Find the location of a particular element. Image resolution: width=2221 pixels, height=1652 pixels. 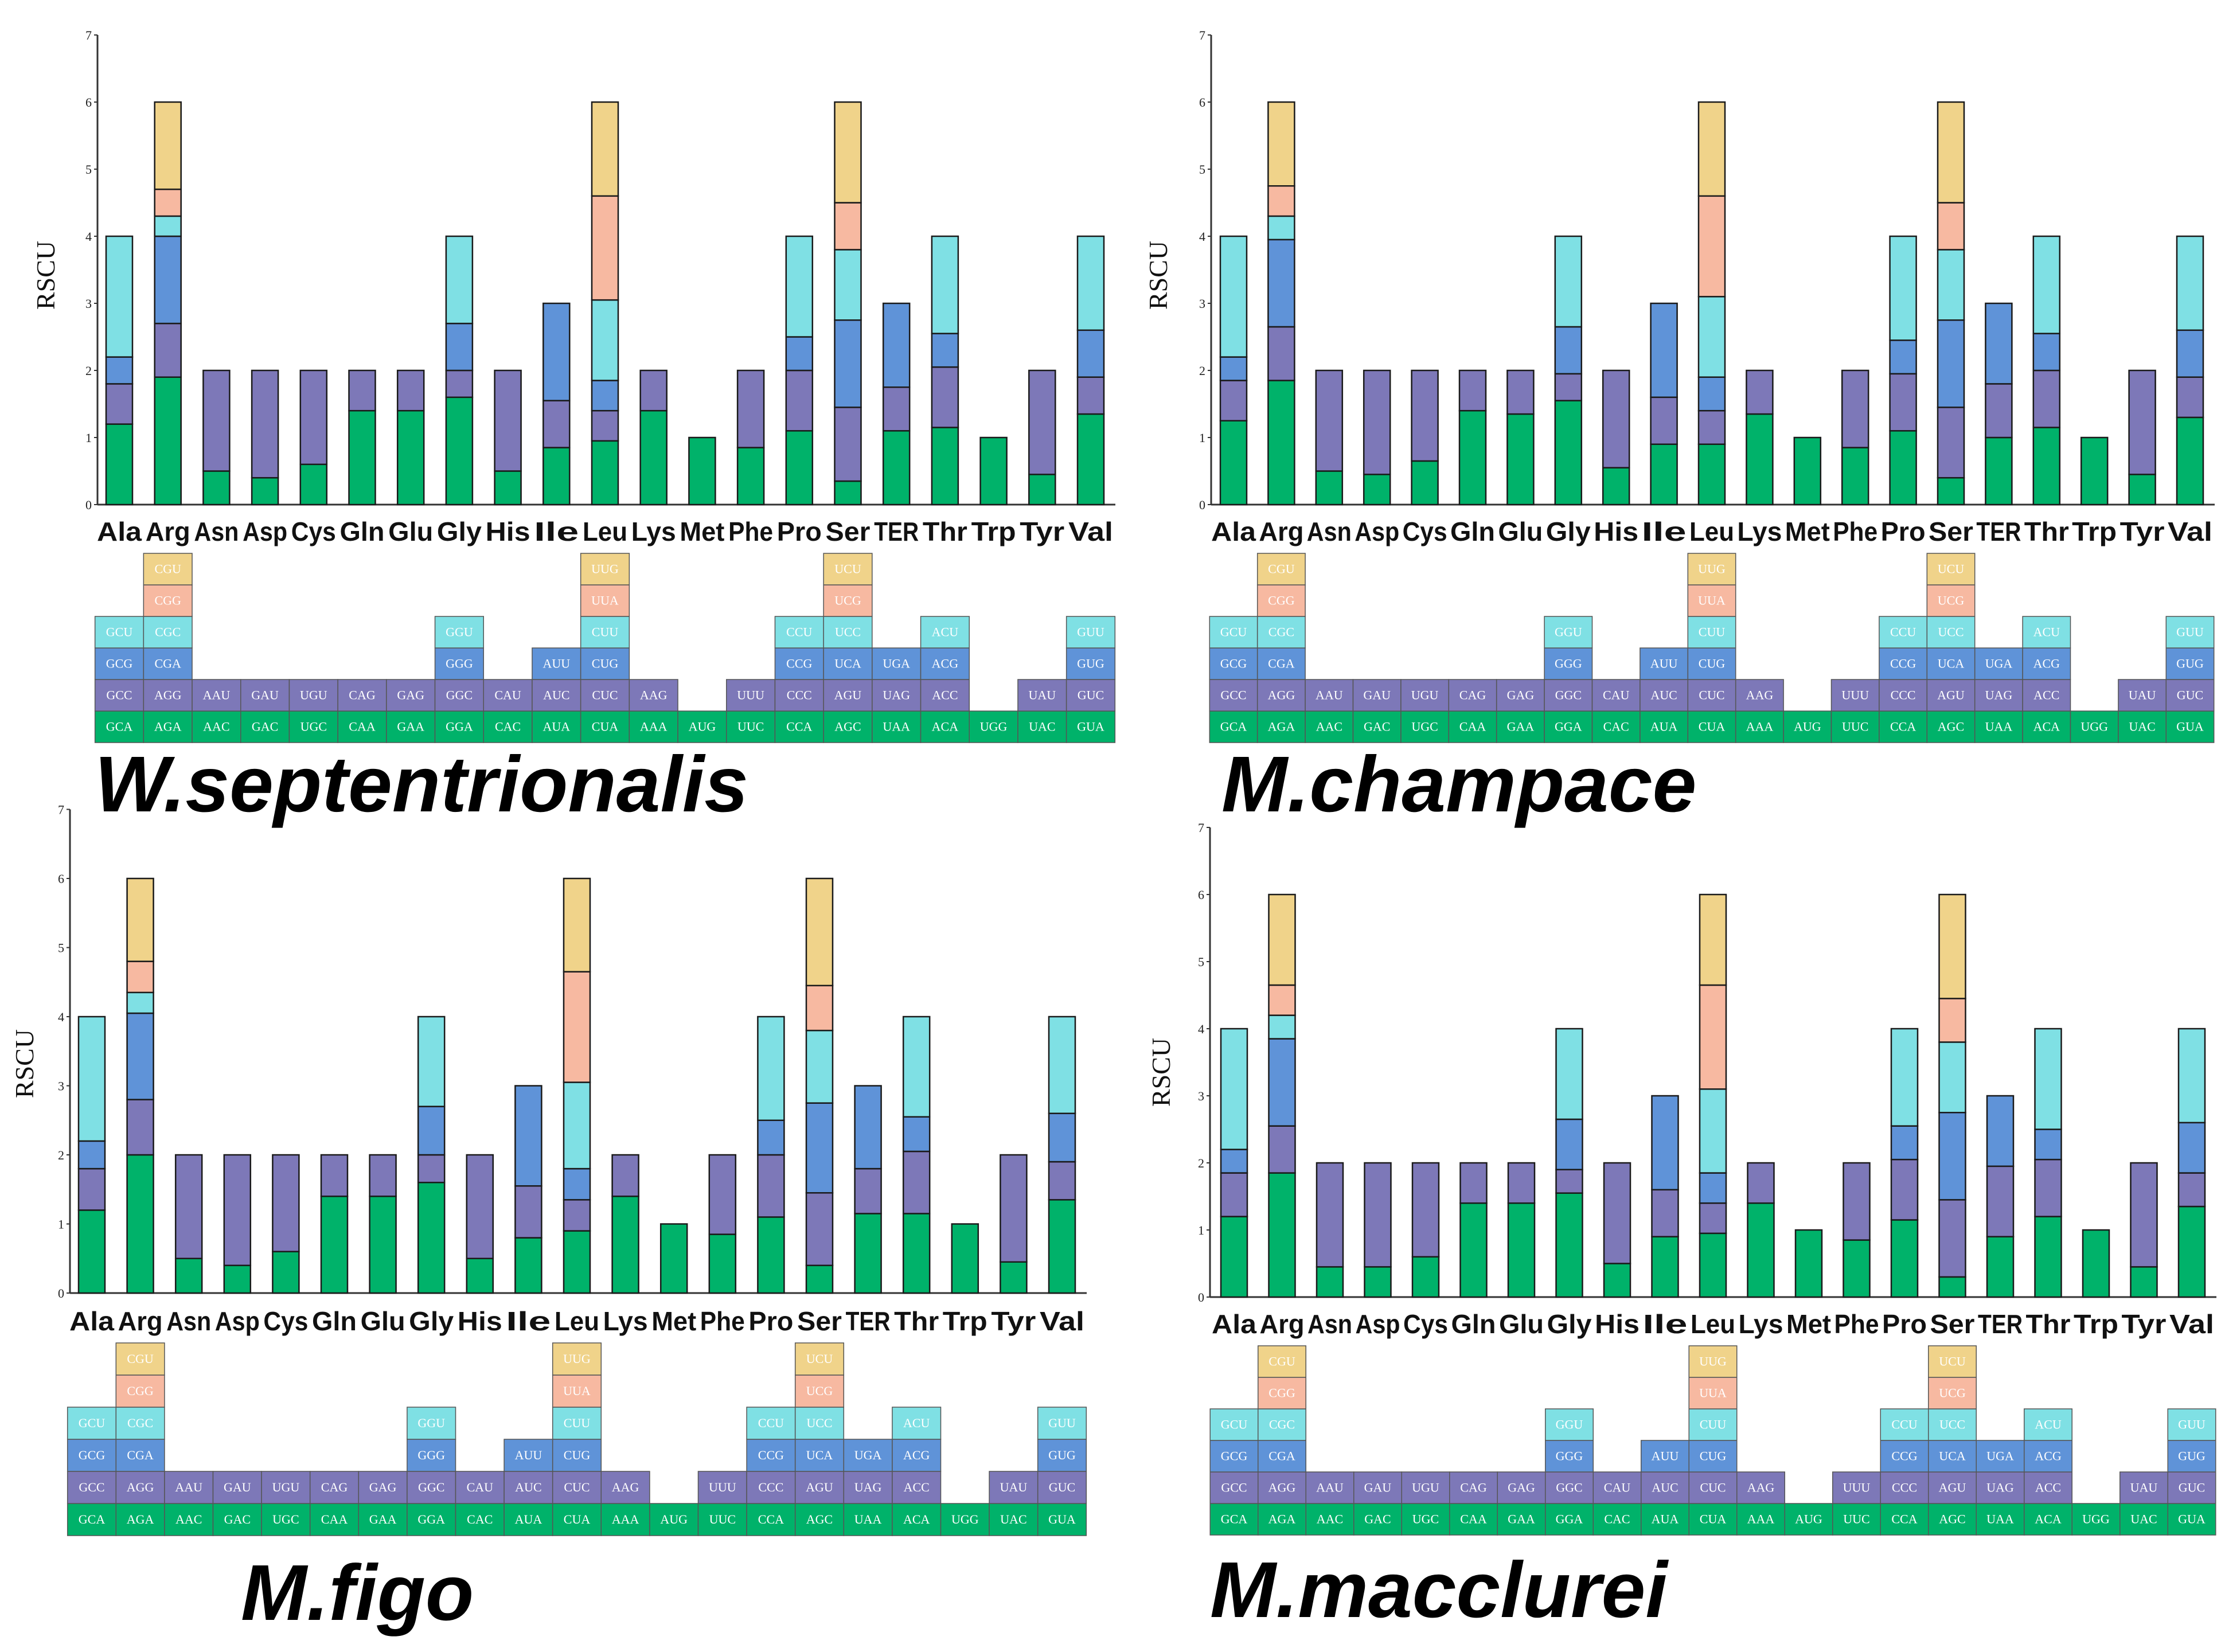

bar-segment-Ala-GCU is located at coordinates (1233, 297).